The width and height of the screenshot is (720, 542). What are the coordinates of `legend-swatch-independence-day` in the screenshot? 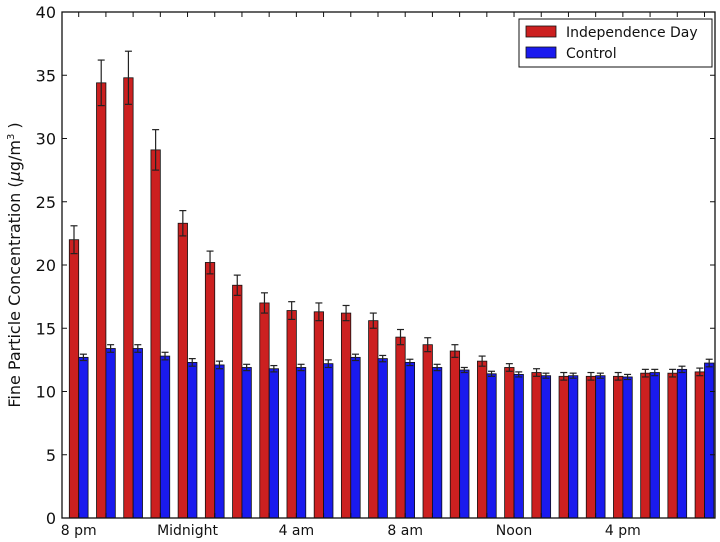 It's located at (541, 31).